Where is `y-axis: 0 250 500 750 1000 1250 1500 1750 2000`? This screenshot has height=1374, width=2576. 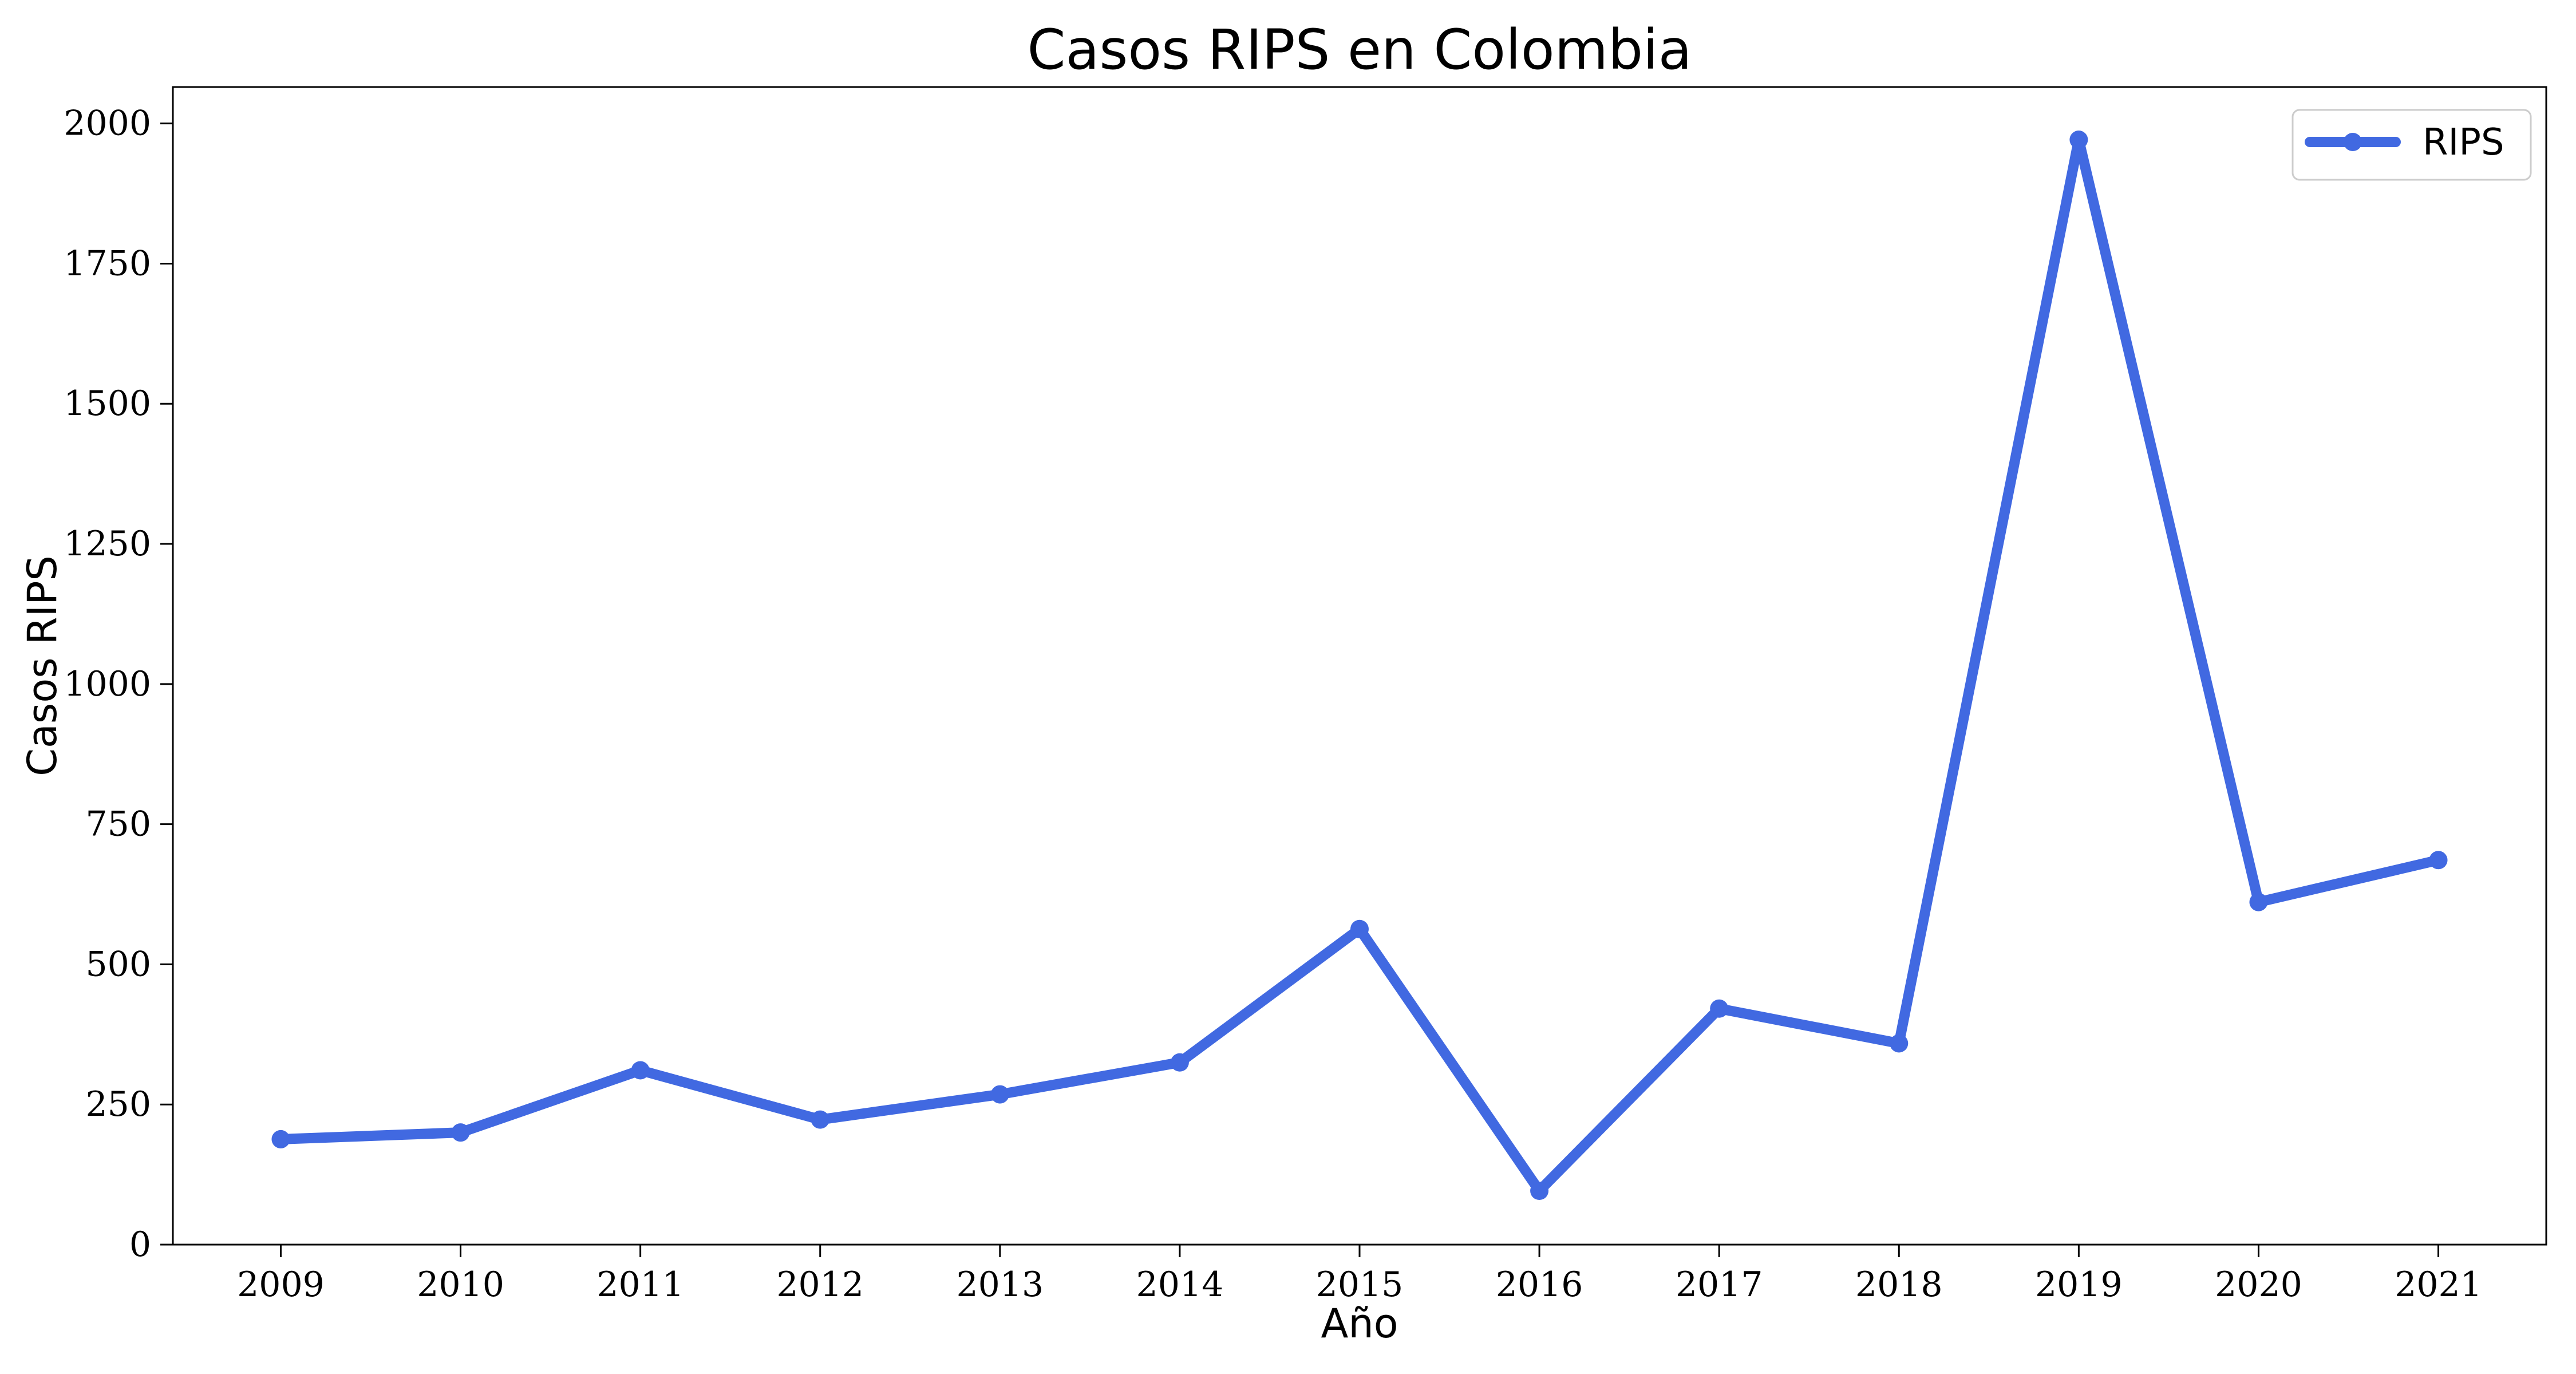
y-axis: 0 250 500 750 1000 1250 1500 1750 2000 is located at coordinates (118, 684).